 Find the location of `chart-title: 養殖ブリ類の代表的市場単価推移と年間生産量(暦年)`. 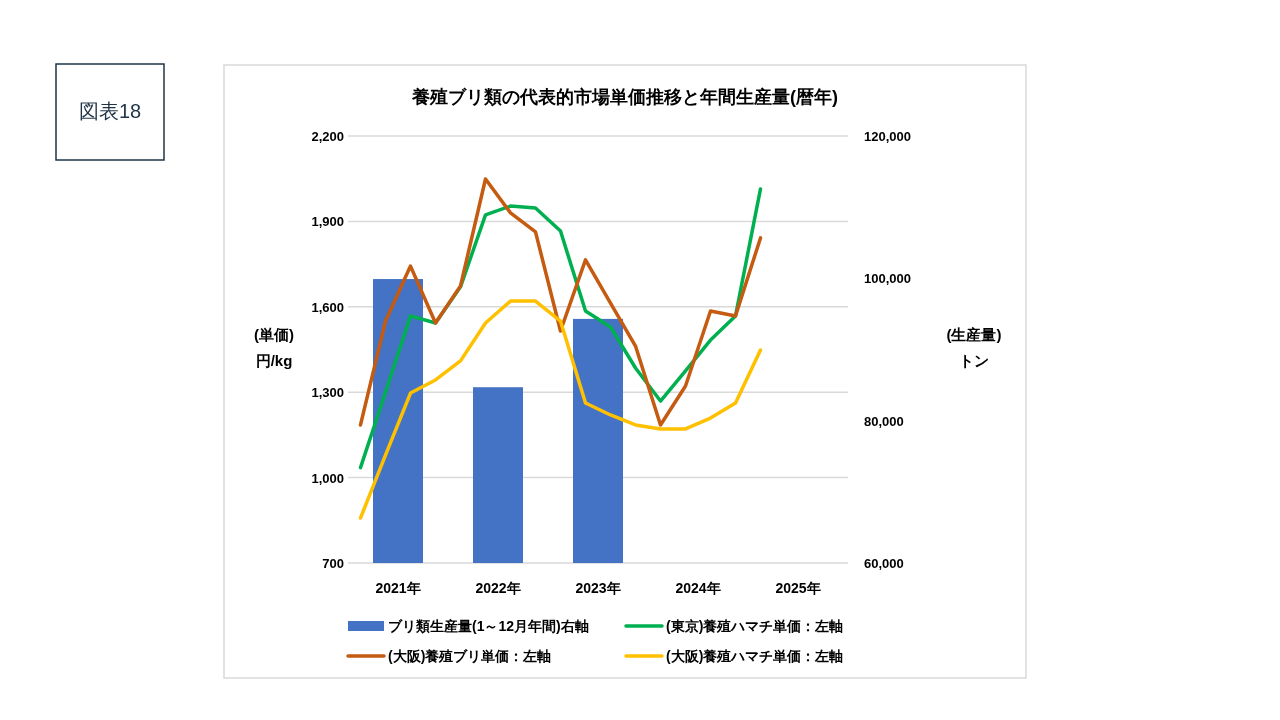

chart-title: 養殖ブリ類の代表的市場単価推移と年間生産量(暦年) is located at coordinates (624, 97).